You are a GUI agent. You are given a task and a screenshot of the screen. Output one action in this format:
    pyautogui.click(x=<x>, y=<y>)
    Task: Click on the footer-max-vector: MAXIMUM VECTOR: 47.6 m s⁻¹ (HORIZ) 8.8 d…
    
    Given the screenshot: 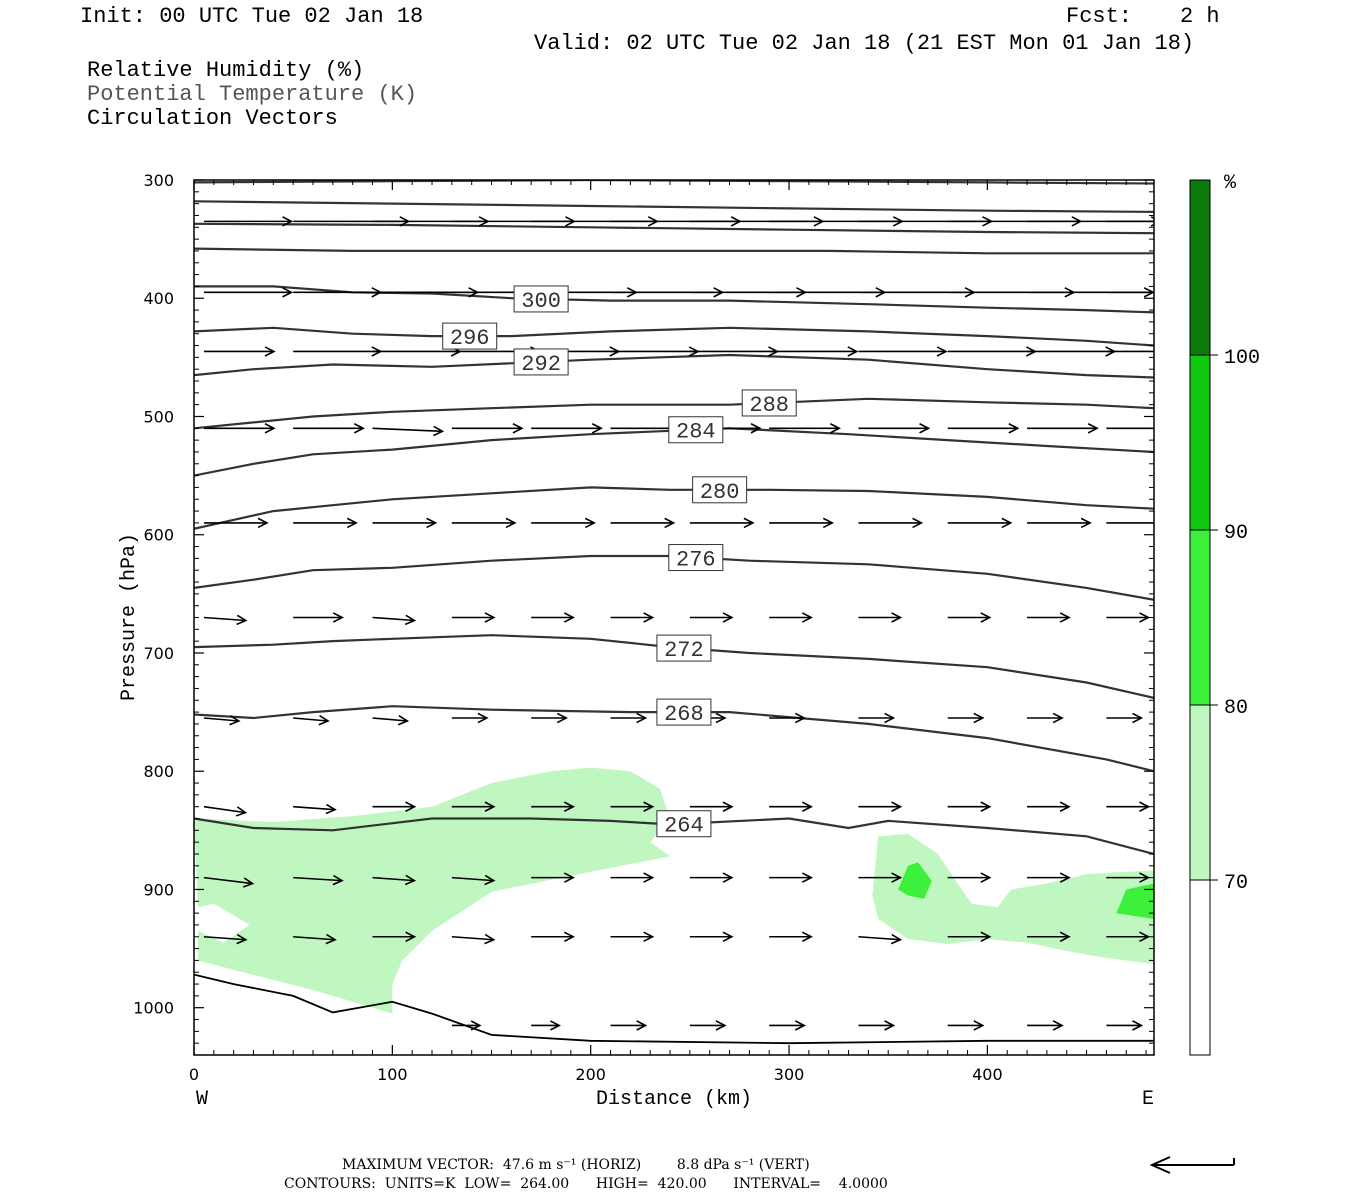 What is the action you would take?
    pyautogui.click(x=576, y=1165)
    